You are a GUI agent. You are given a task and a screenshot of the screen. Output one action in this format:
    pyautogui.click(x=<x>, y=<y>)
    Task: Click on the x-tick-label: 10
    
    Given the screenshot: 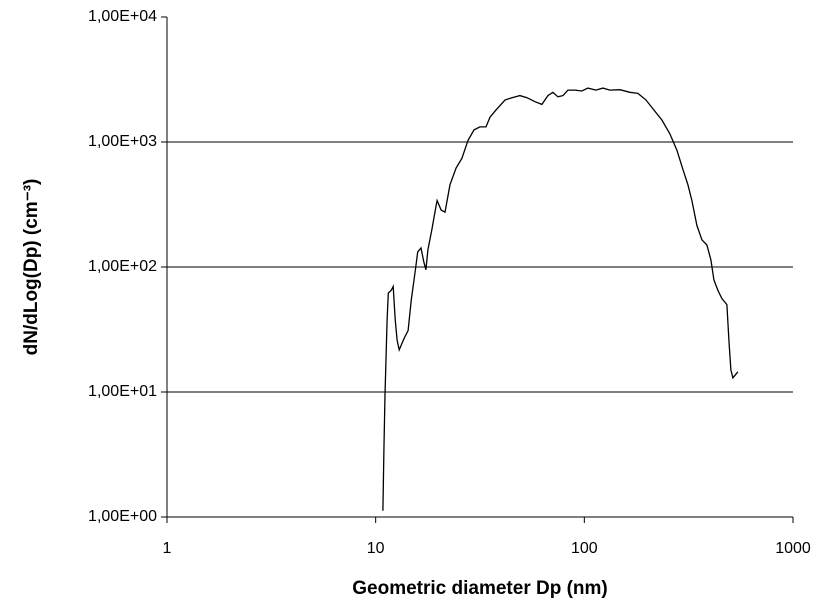 What is the action you would take?
    pyautogui.click(x=376, y=548)
    